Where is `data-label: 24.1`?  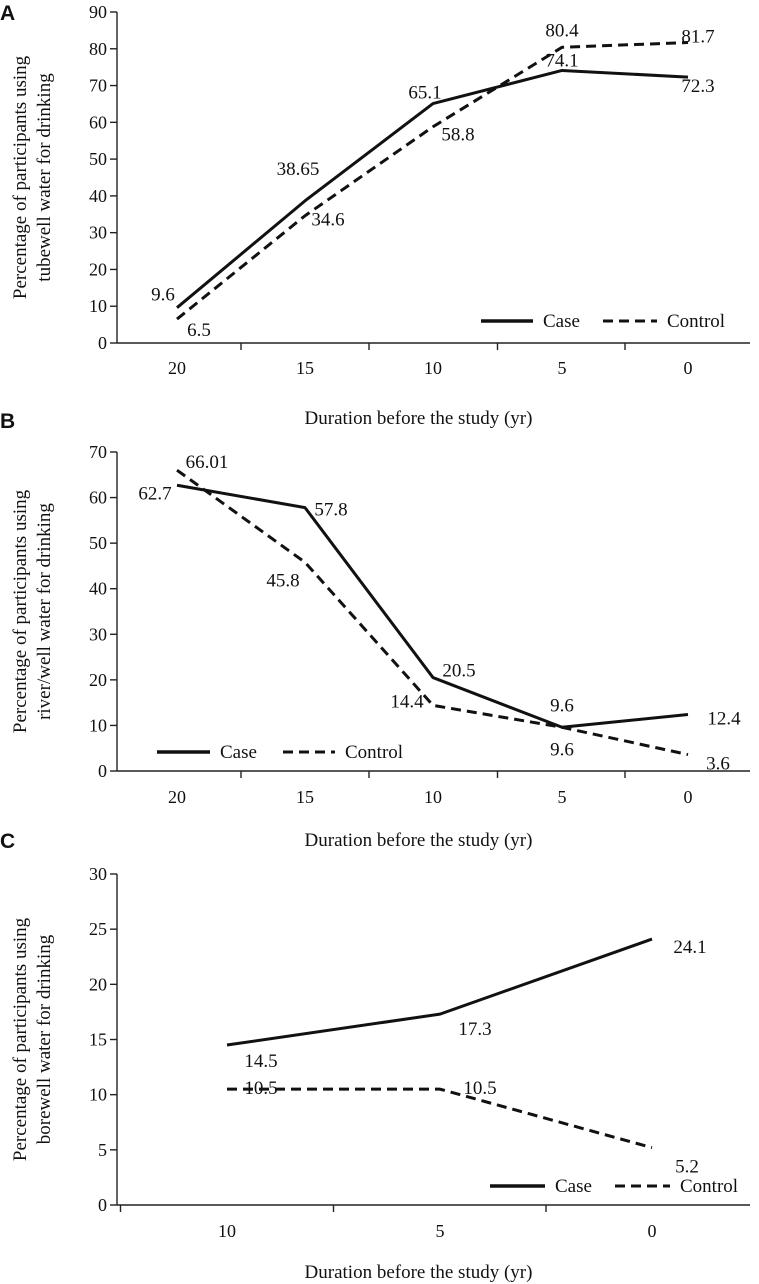 data-label: 24.1 is located at coordinates (689, 947).